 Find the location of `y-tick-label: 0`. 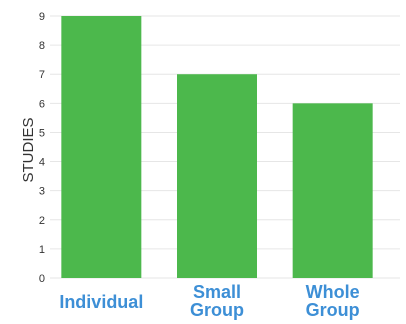

y-tick-label: 0 is located at coordinates (42, 279).